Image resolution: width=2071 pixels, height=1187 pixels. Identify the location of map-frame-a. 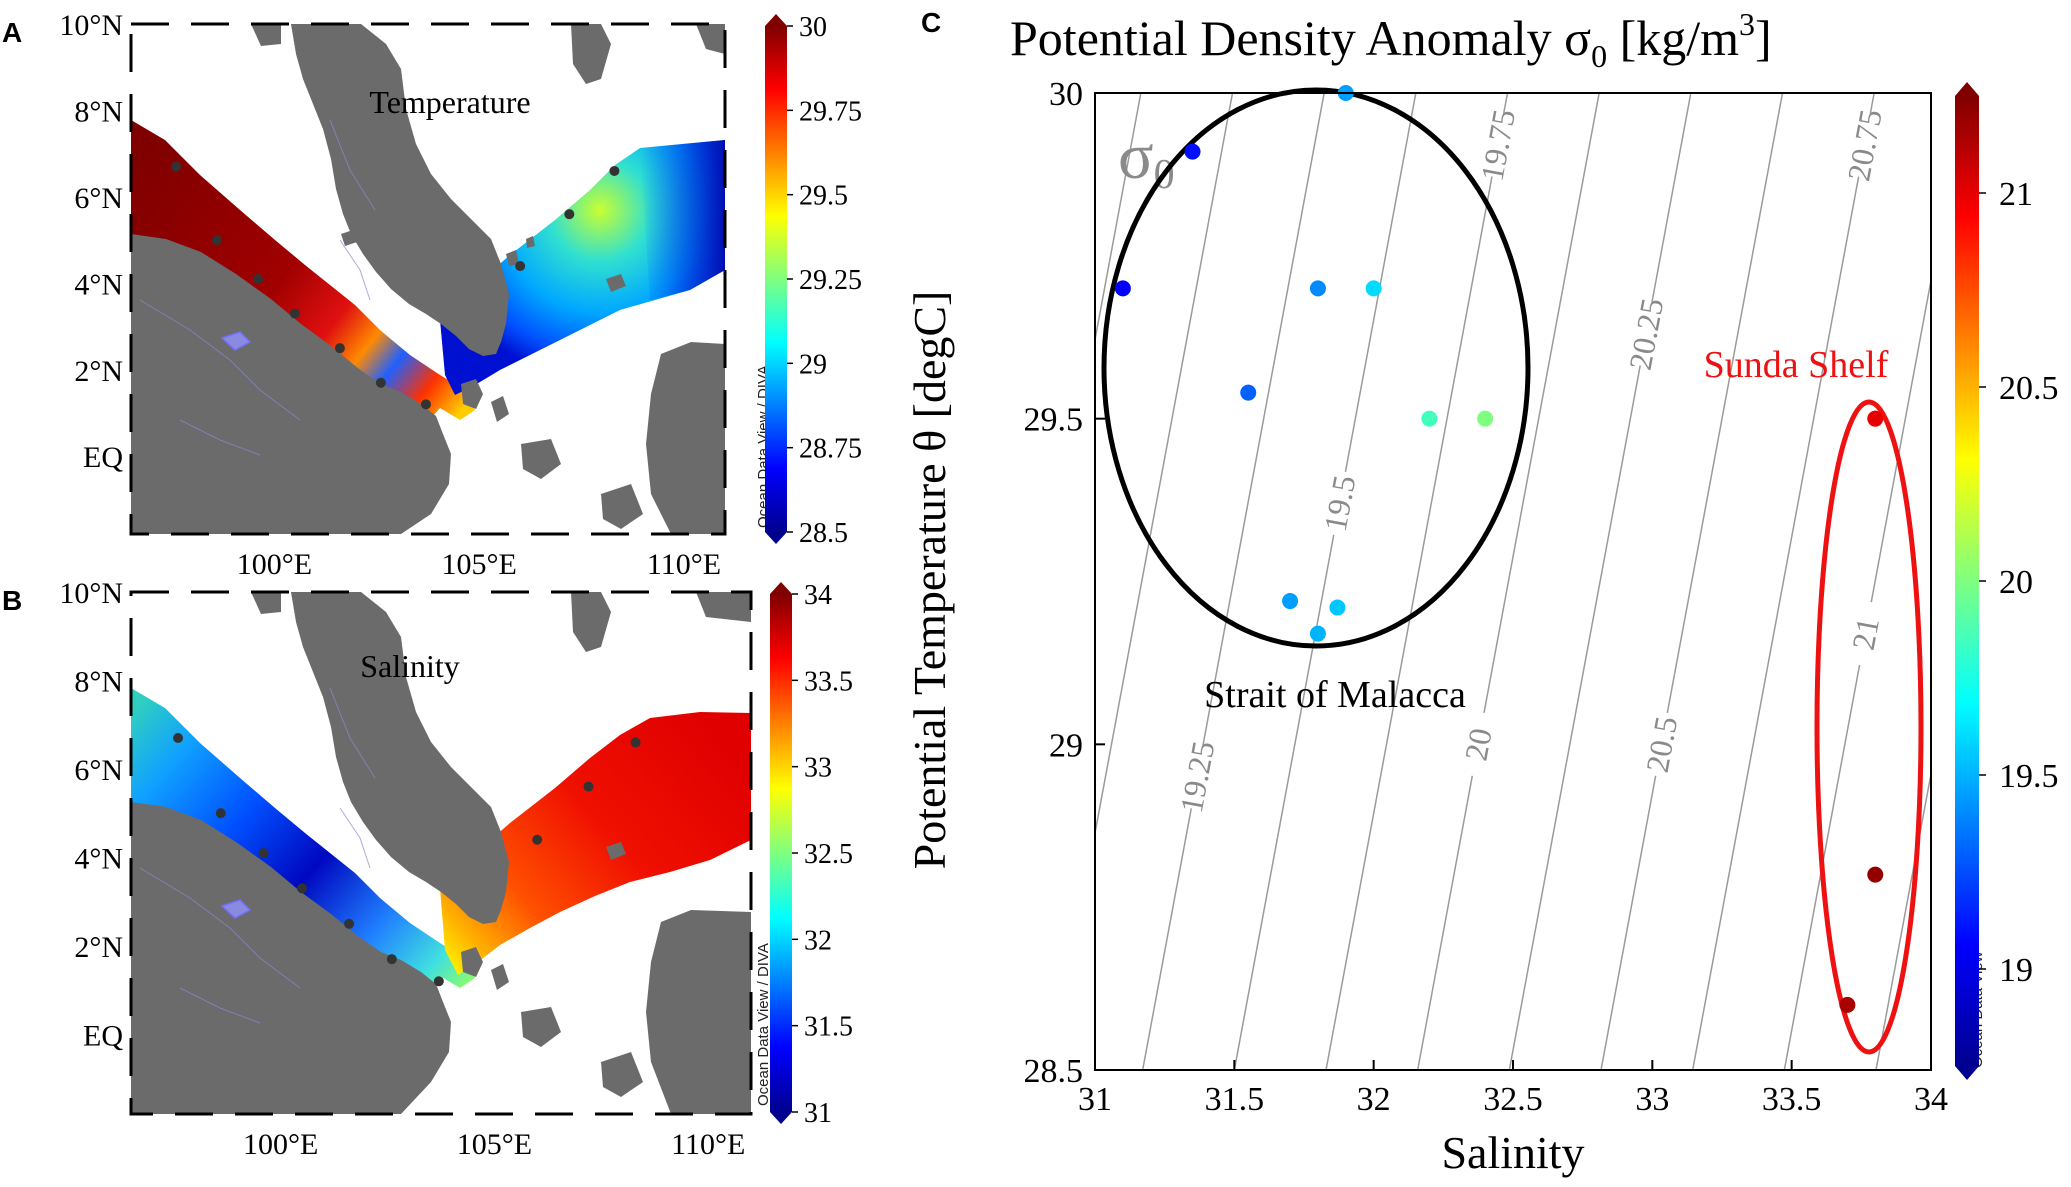
(428, 279).